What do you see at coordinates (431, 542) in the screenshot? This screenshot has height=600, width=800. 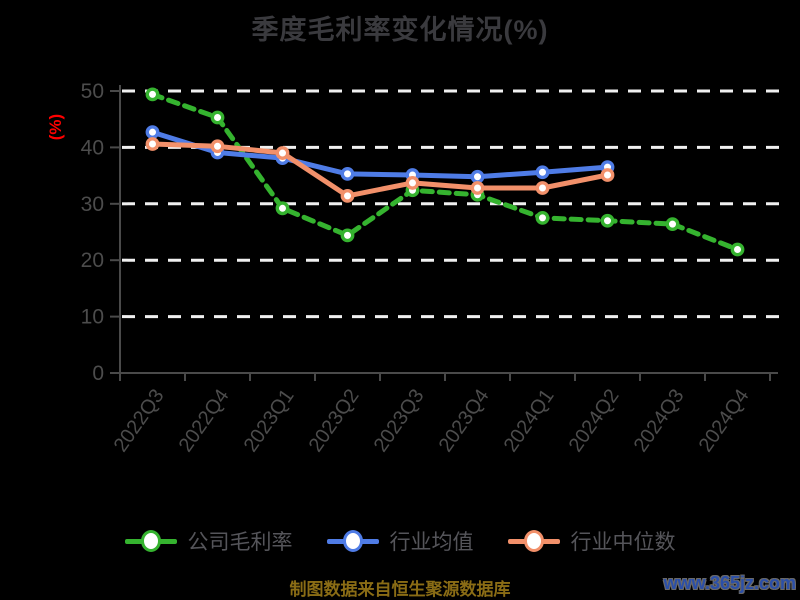 I see `legend-label: 行业均值` at bounding box center [431, 542].